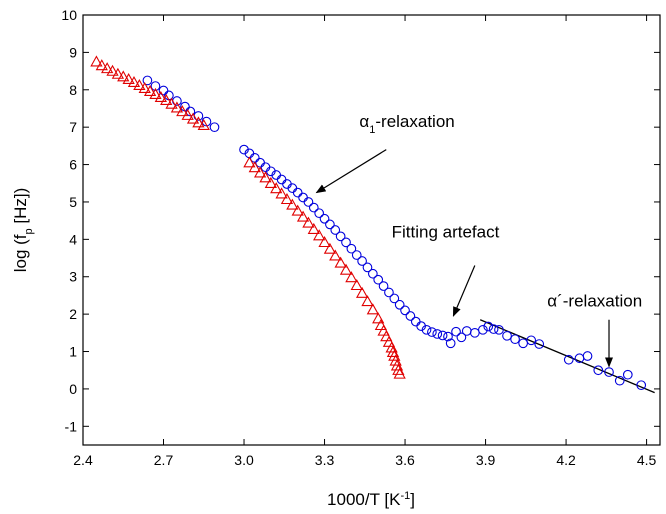 Image resolution: width=666 pixels, height=514 pixels. What do you see at coordinates (73, 314) in the screenshot?
I see `y-tick-label: 2` at bounding box center [73, 314].